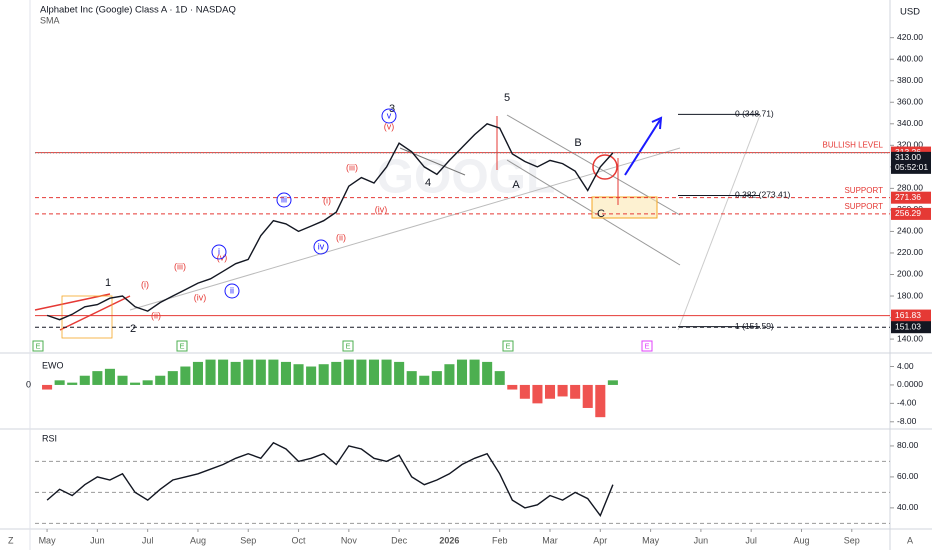 The image size is (932, 550). Describe the element at coordinates (910, 80) in the screenshot. I see `y-tick-label: 380.00` at that location.